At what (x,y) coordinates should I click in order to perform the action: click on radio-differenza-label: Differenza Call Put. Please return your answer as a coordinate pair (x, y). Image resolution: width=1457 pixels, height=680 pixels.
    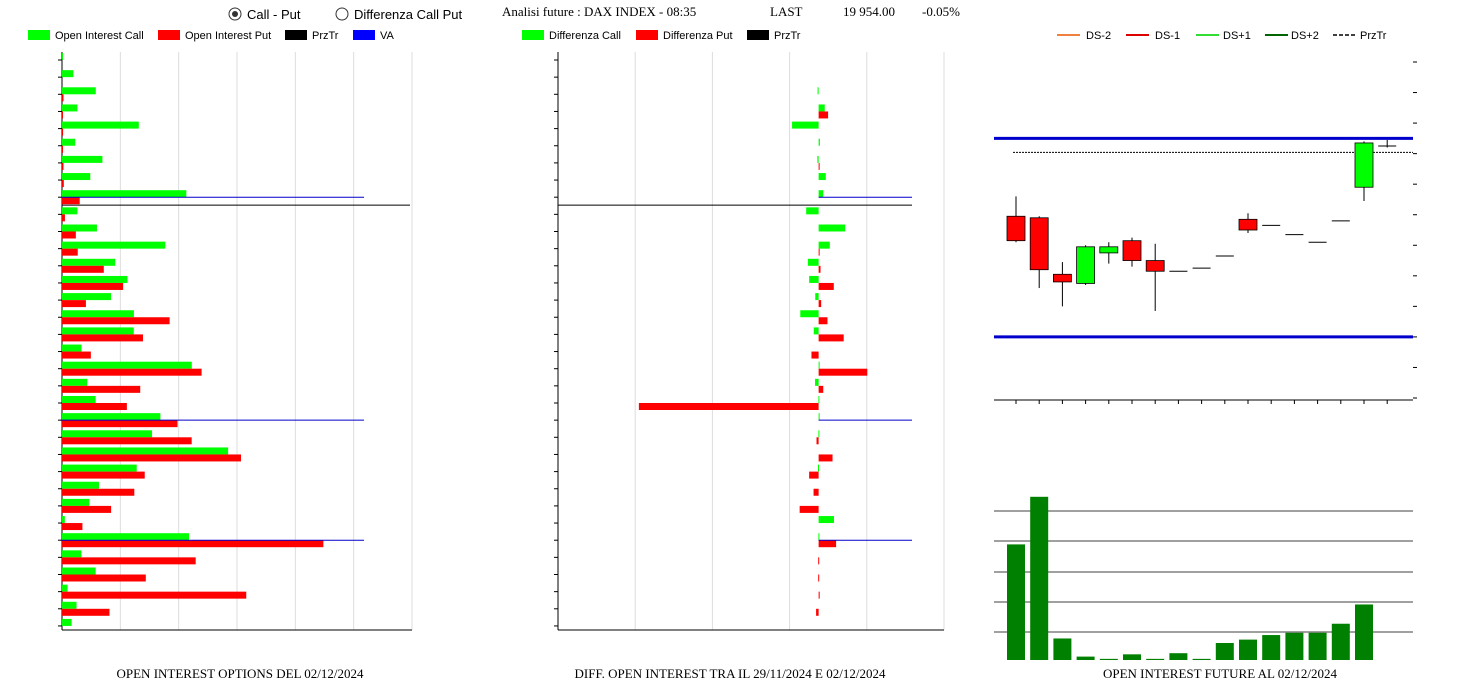
    Looking at the image, I should click on (408, 14).